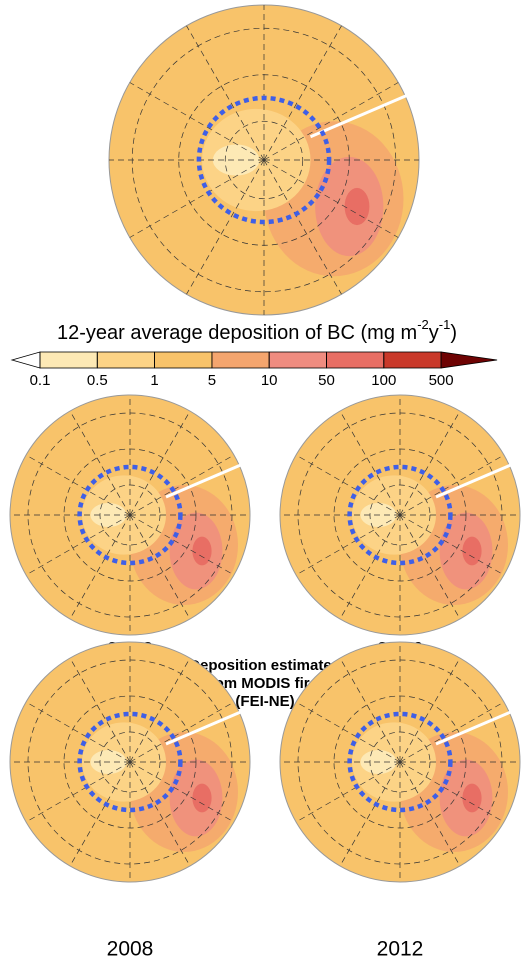 The height and width of the screenshot is (967, 527). I want to click on annotation: Deposition estimated, so click(265, 665).